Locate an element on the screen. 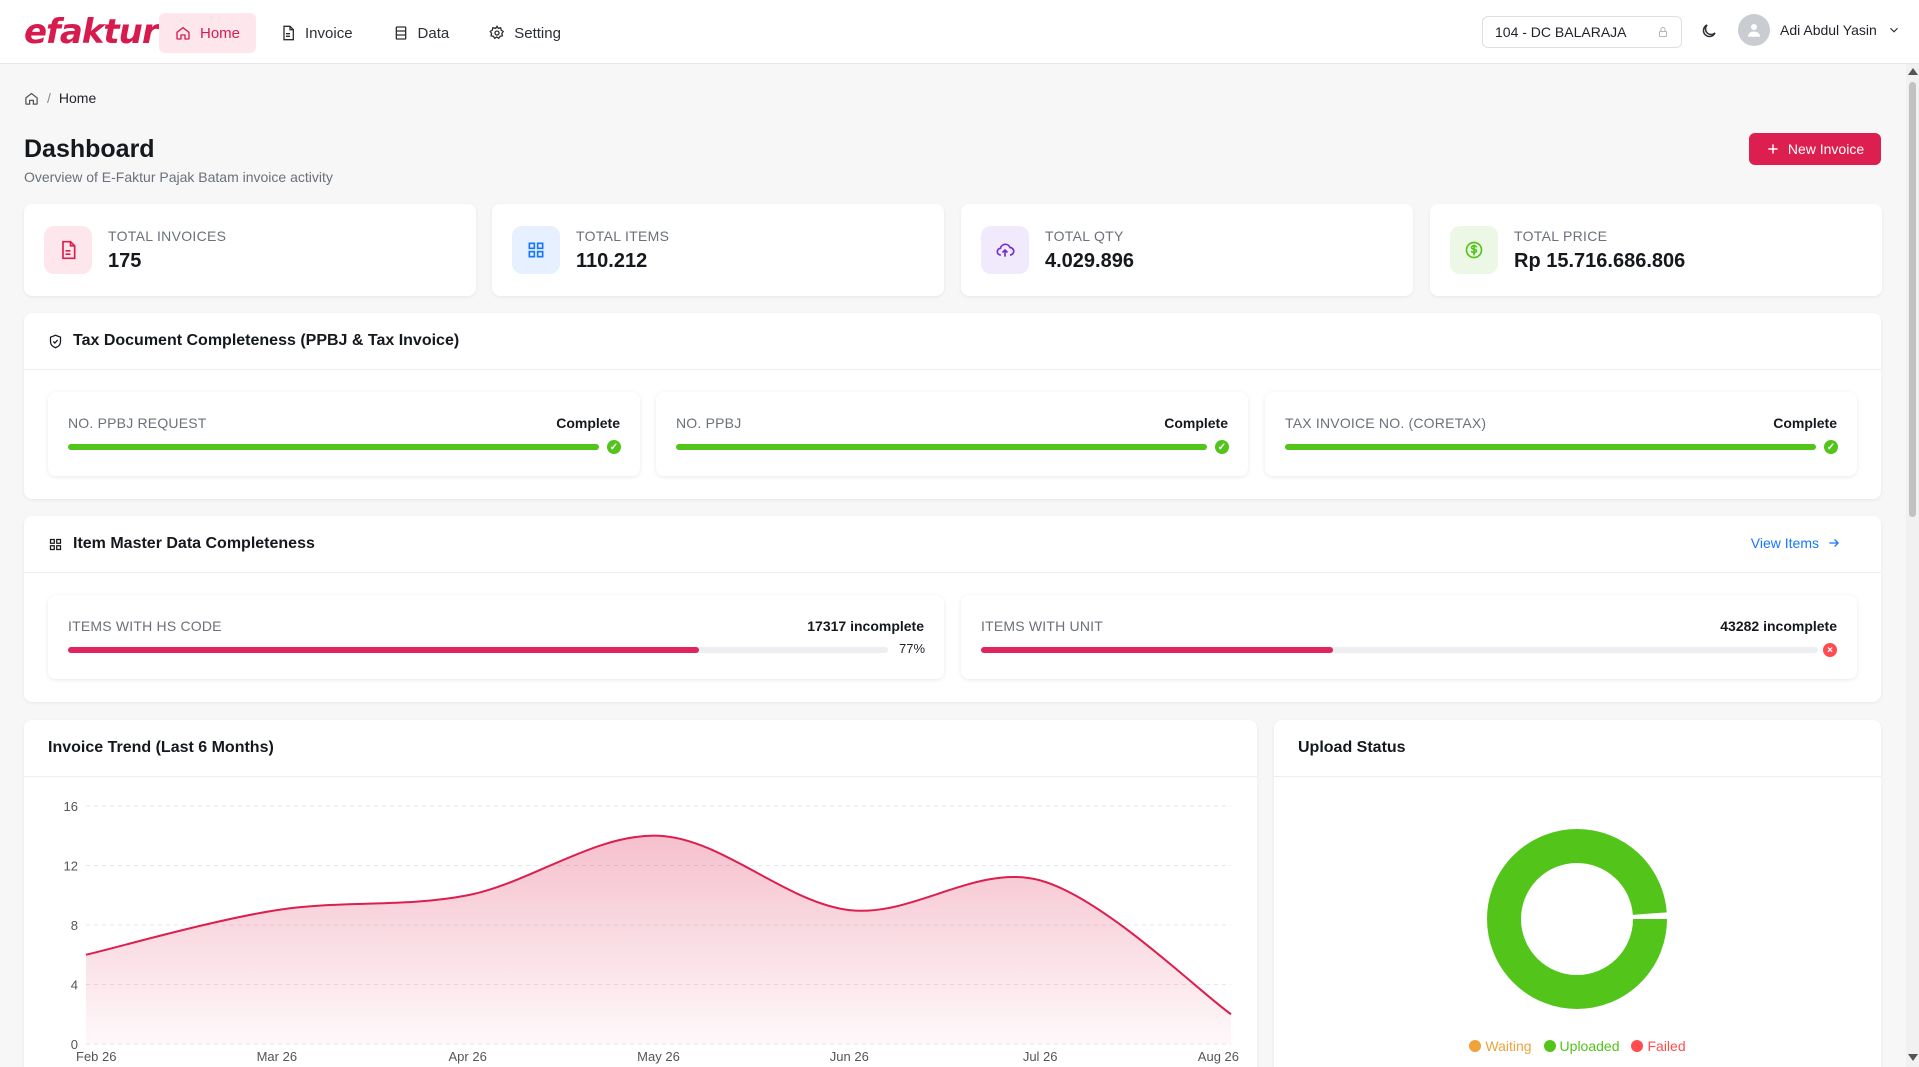  main-nav: Home Invoice Data Setting is located at coordinates (368, 33).